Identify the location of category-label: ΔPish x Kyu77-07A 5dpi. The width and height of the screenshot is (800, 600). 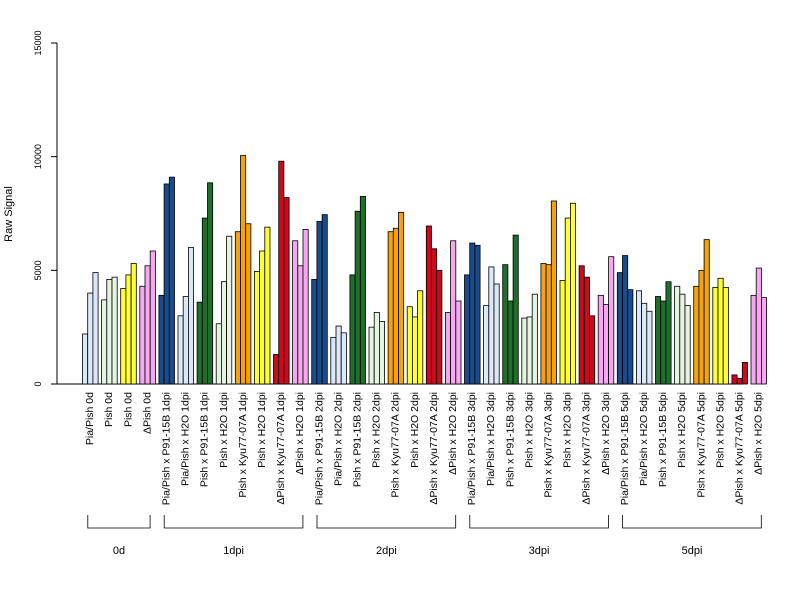
(739, 448).